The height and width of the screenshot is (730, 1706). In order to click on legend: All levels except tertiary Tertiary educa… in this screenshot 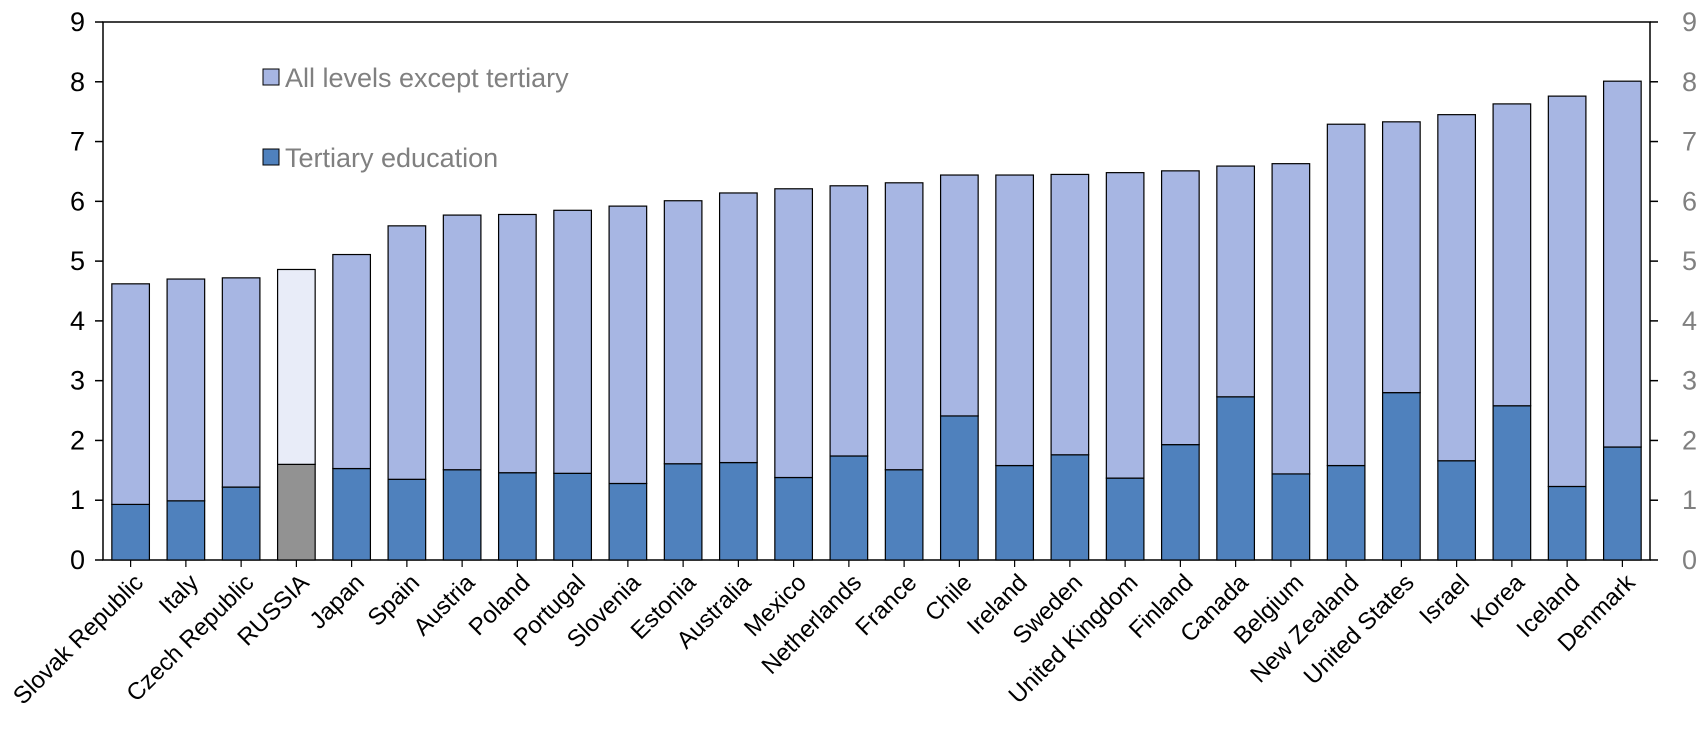, I will do `click(415, 118)`.